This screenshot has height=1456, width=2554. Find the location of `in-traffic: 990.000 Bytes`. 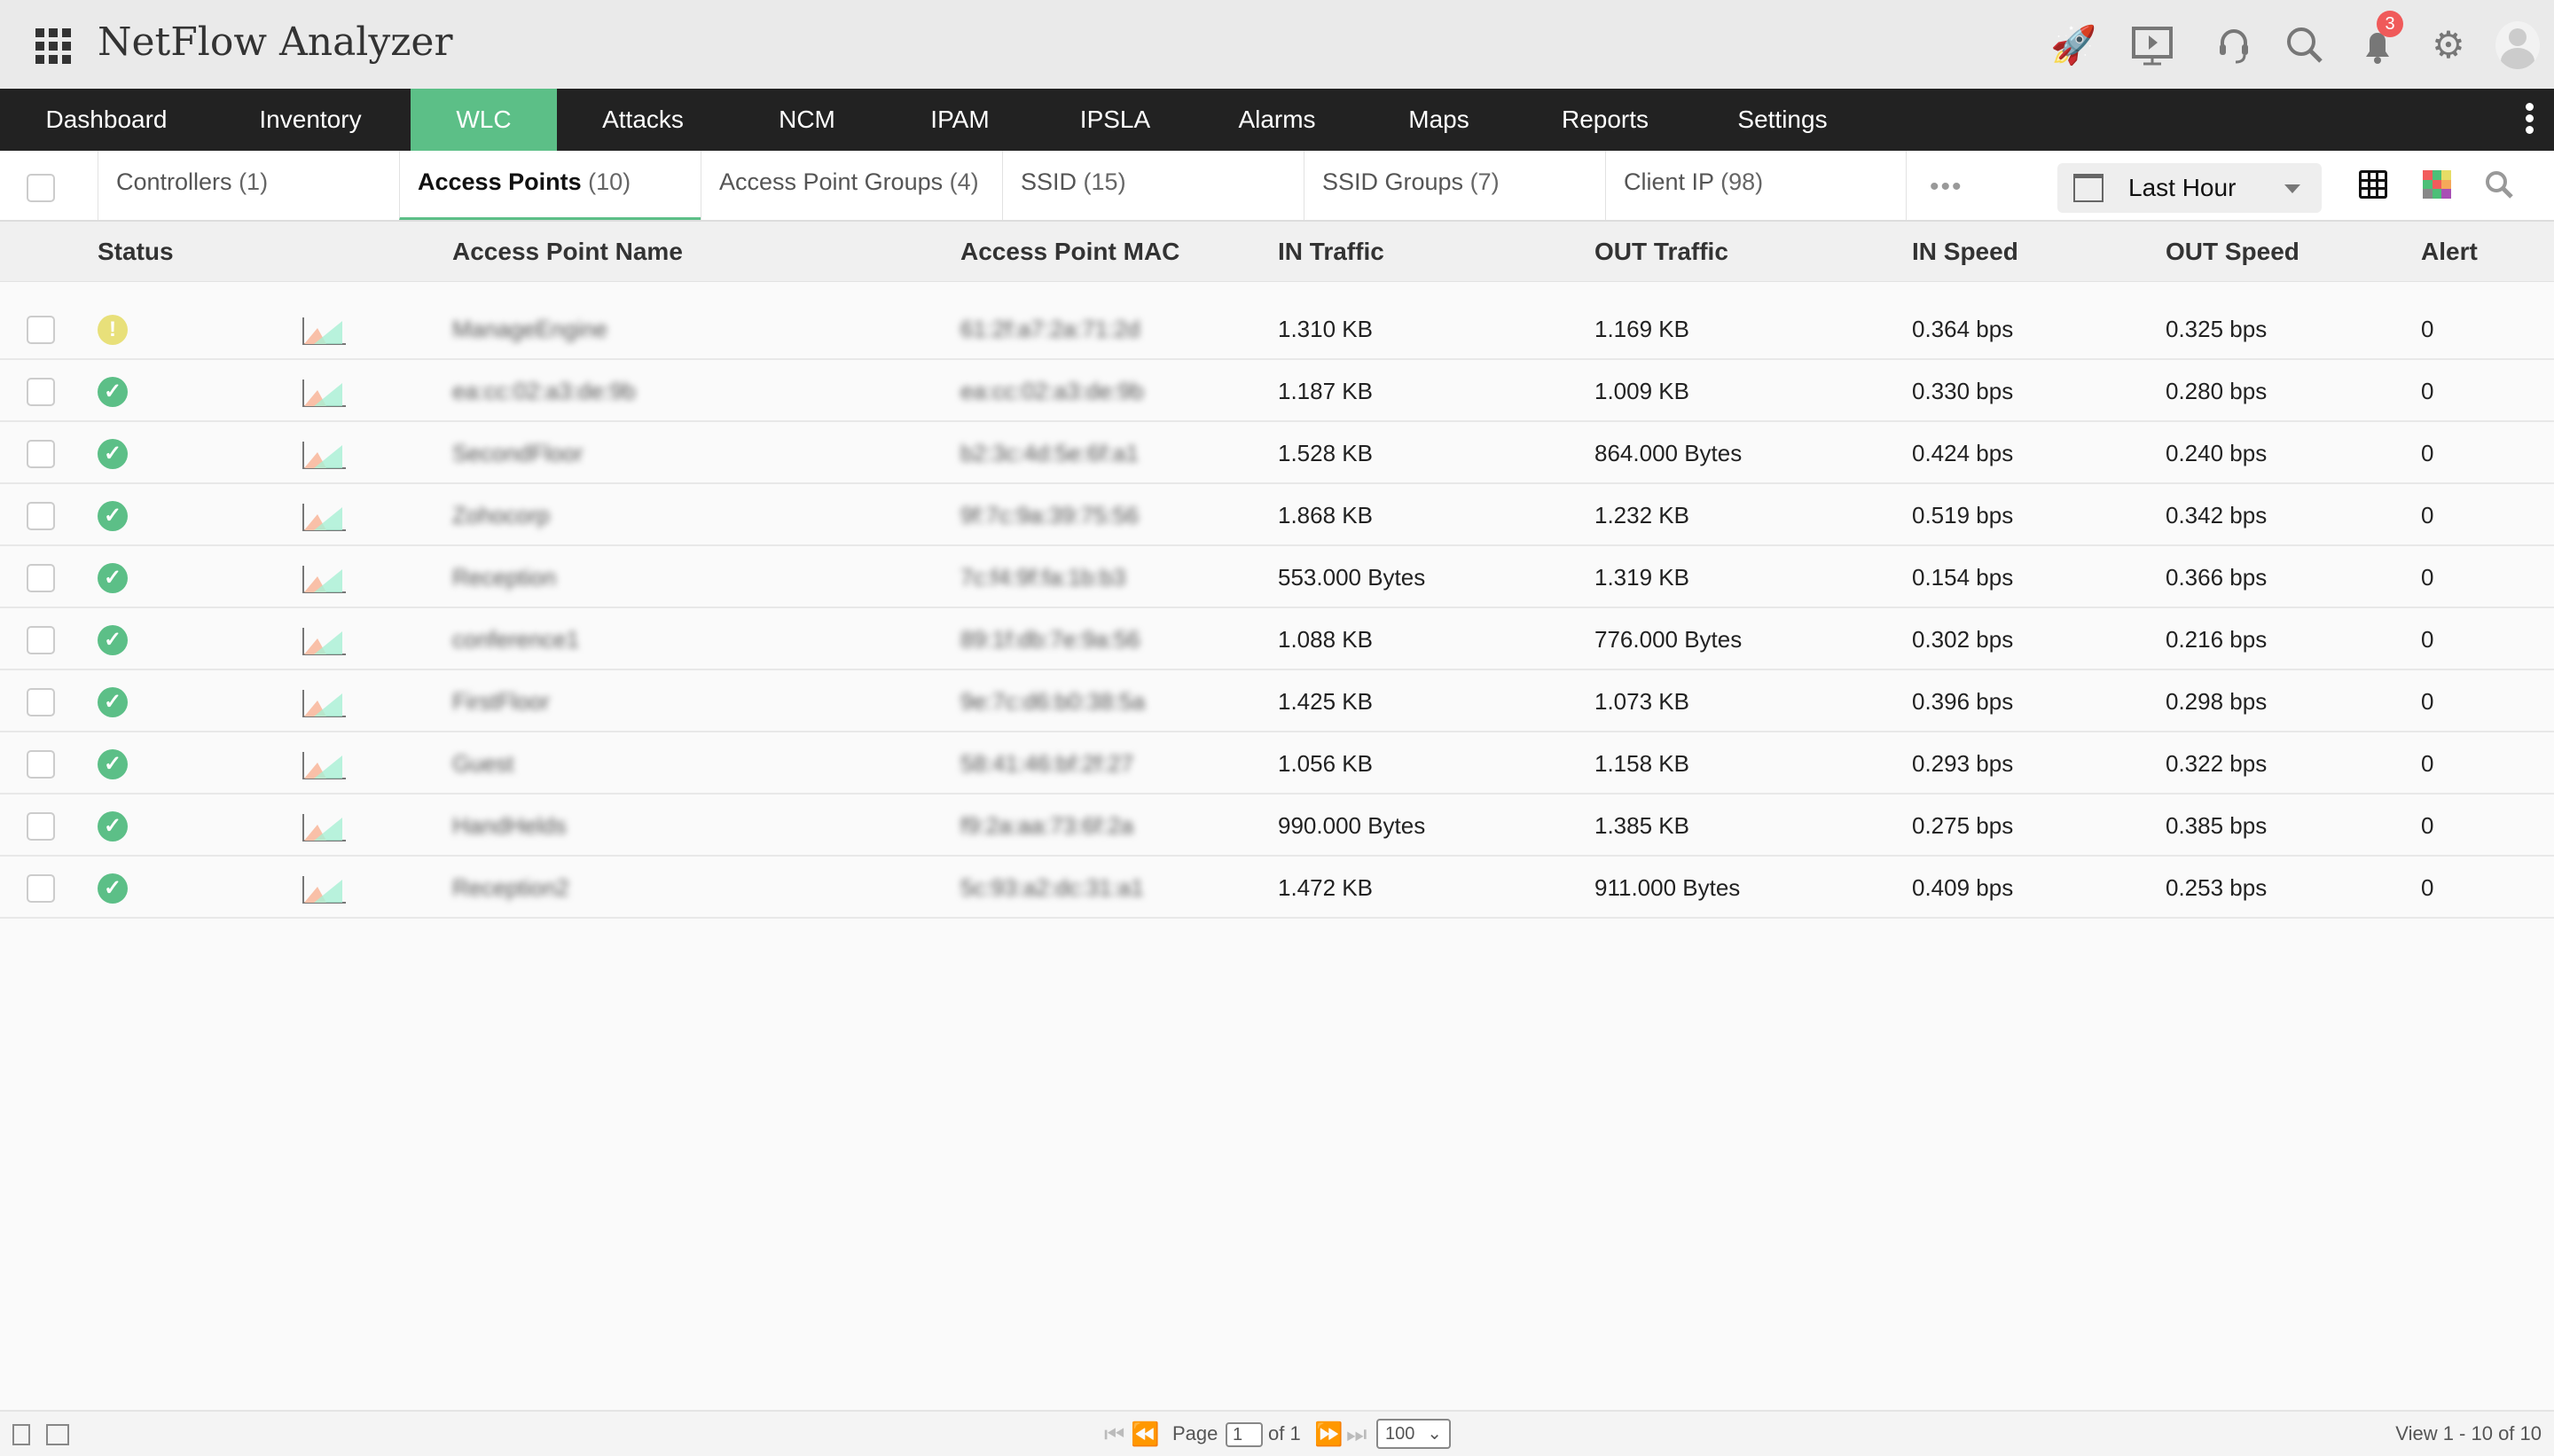

in-traffic: 990.000 Bytes is located at coordinates (1352, 825).